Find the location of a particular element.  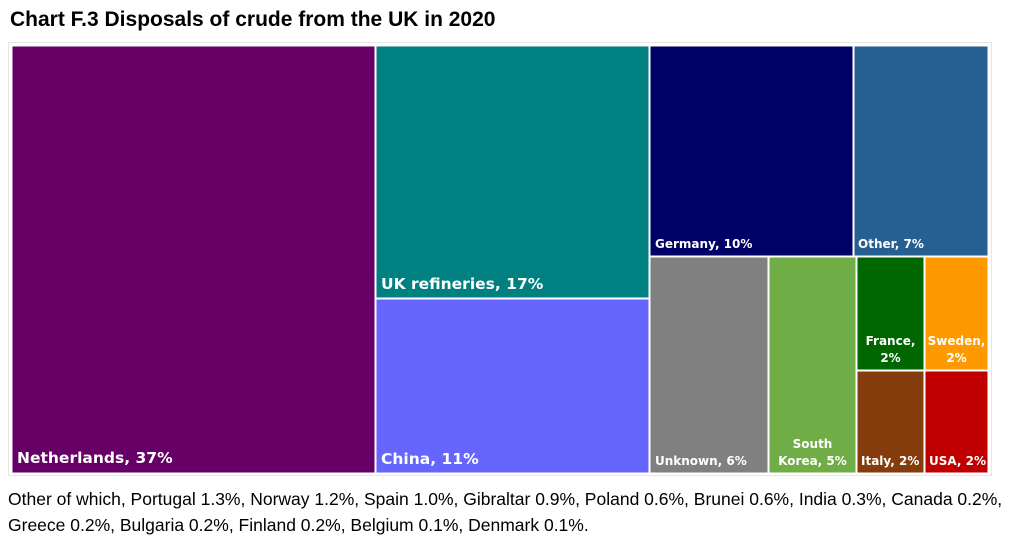

tile-rect-sweden is located at coordinates (956, 313).